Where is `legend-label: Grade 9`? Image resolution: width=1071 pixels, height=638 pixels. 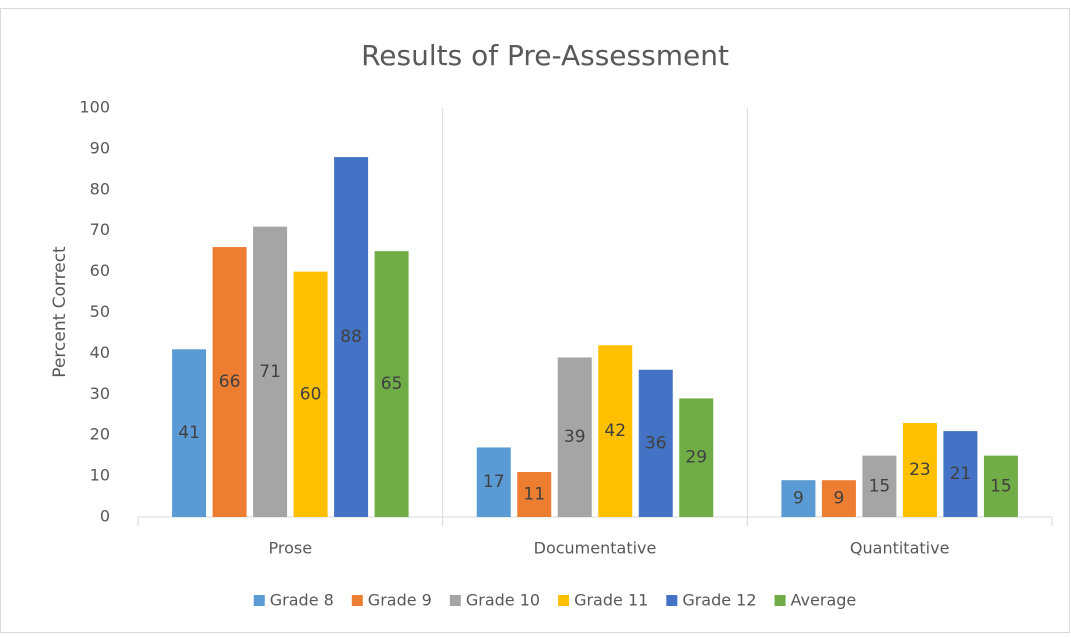
legend-label: Grade 9 is located at coordinates (400, 600).